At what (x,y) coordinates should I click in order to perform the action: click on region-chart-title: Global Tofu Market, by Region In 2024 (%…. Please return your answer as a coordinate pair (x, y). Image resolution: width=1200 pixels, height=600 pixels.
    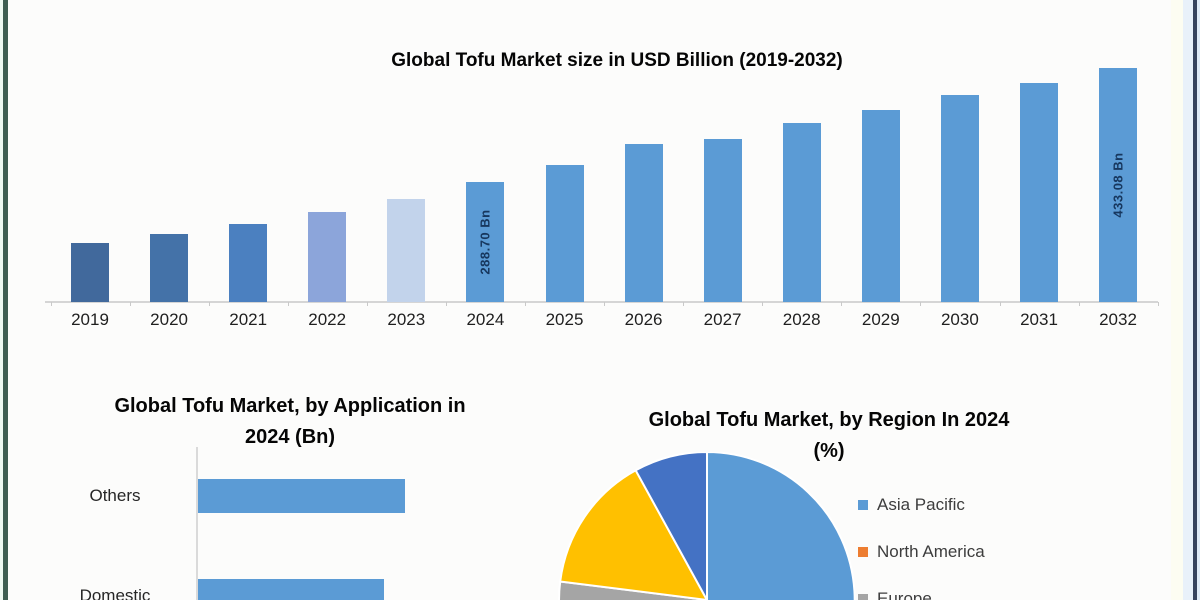
    Looking at the image, I should click on (829, 436).